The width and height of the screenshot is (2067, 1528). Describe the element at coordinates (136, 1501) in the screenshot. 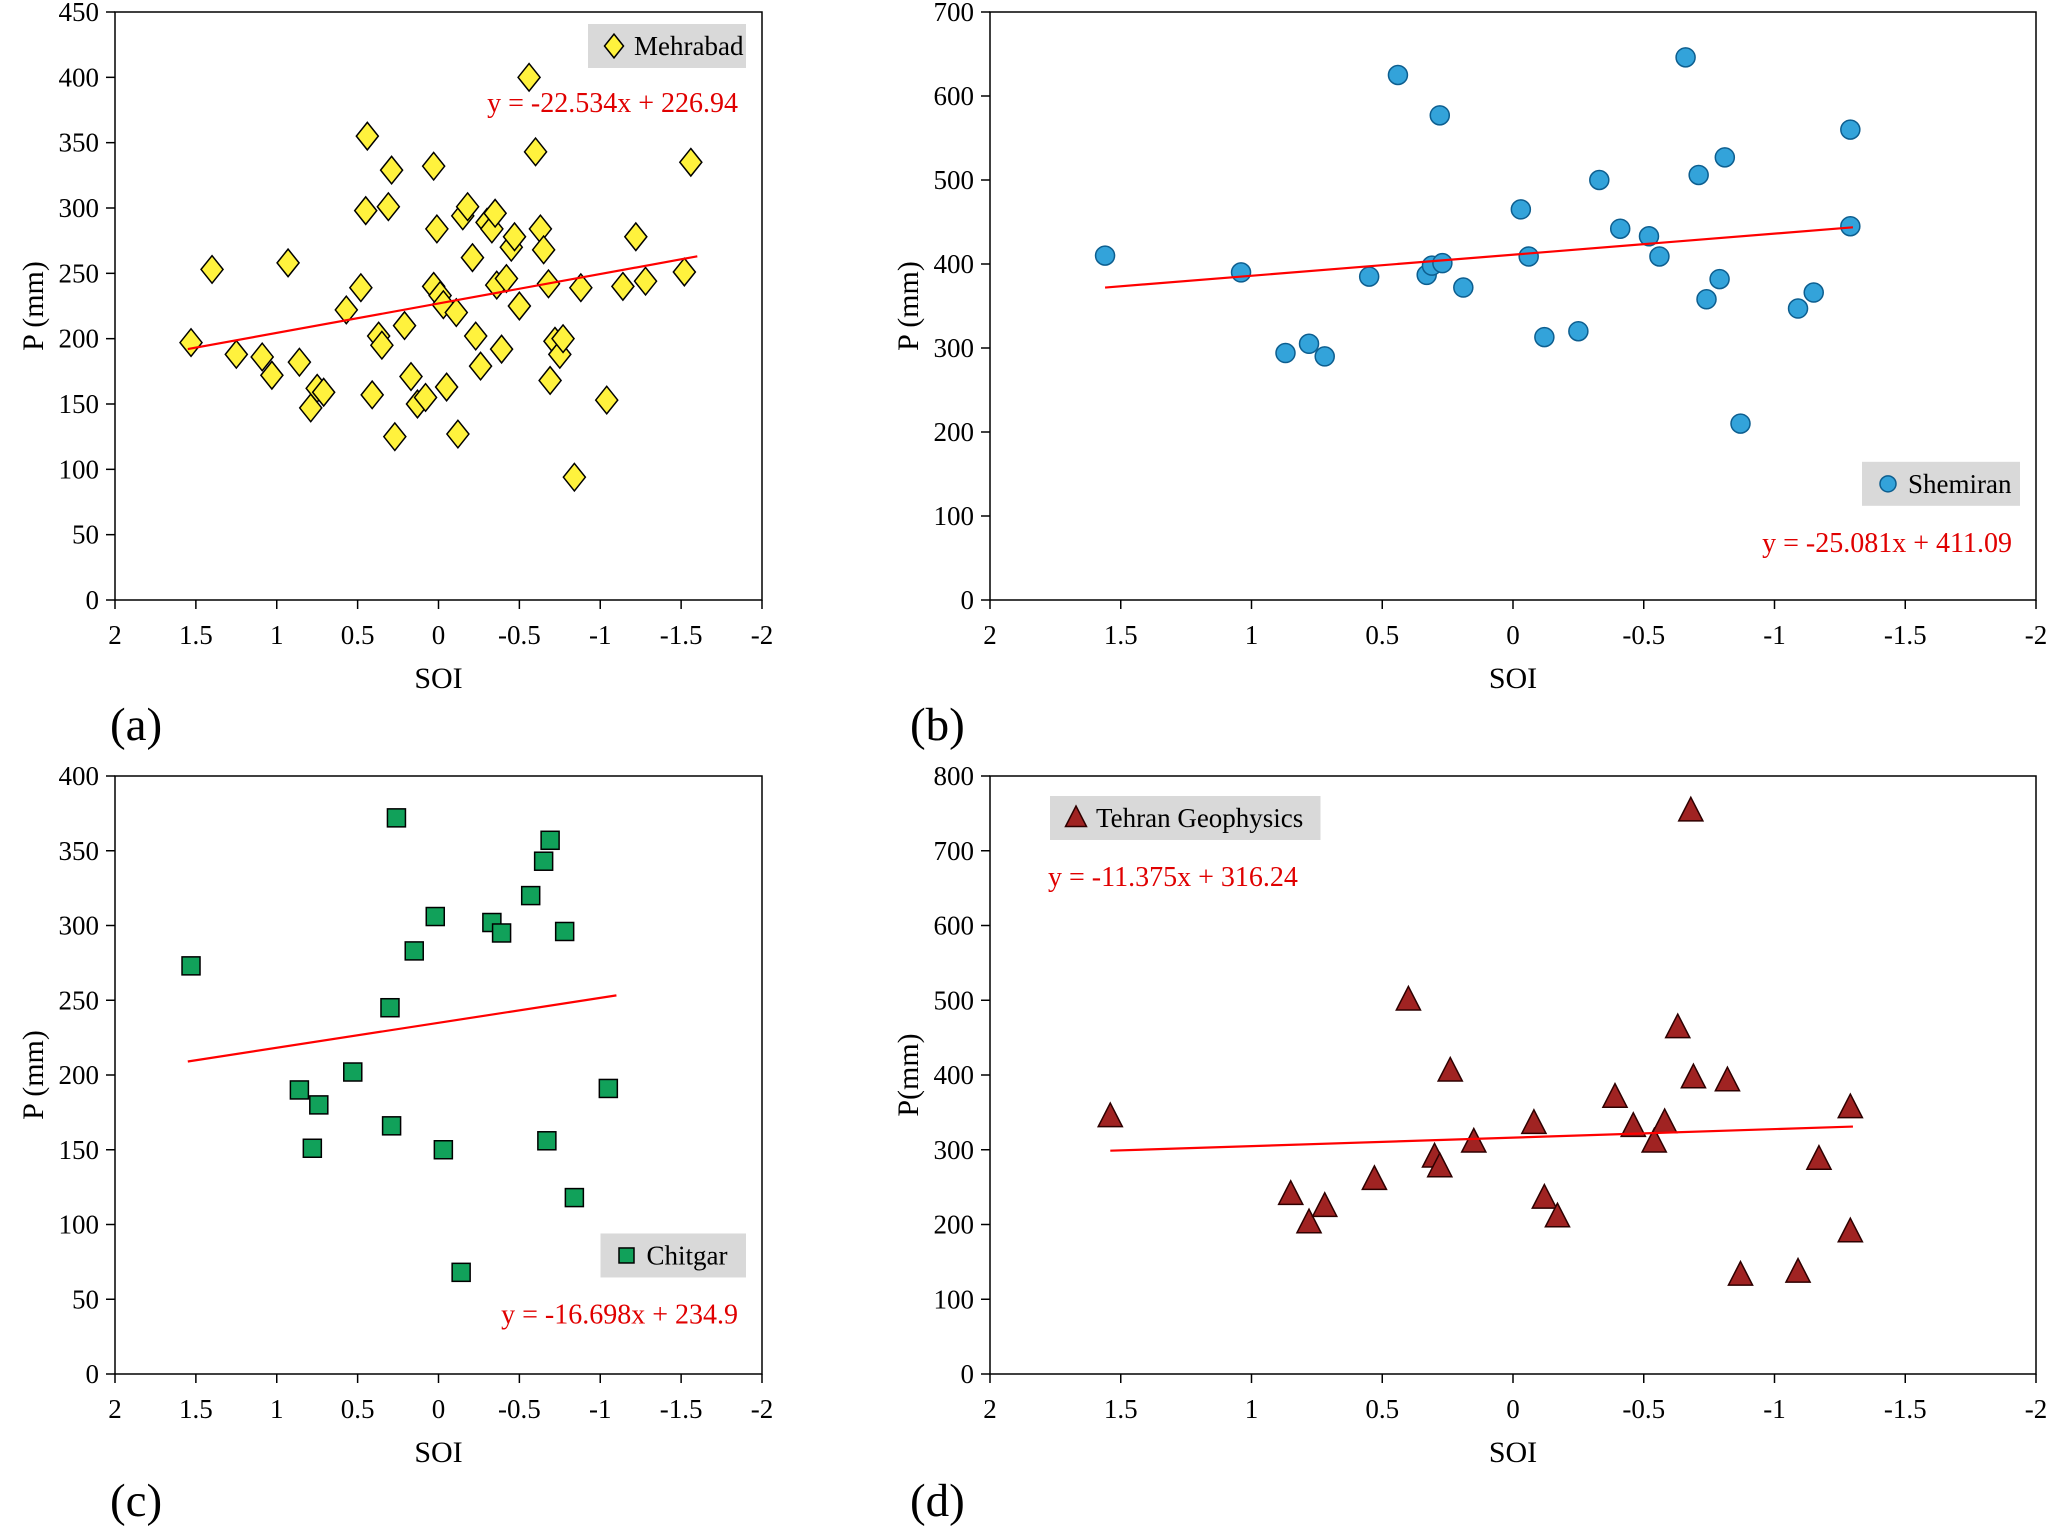

I see `panel-c-caption: (c)` at that location.